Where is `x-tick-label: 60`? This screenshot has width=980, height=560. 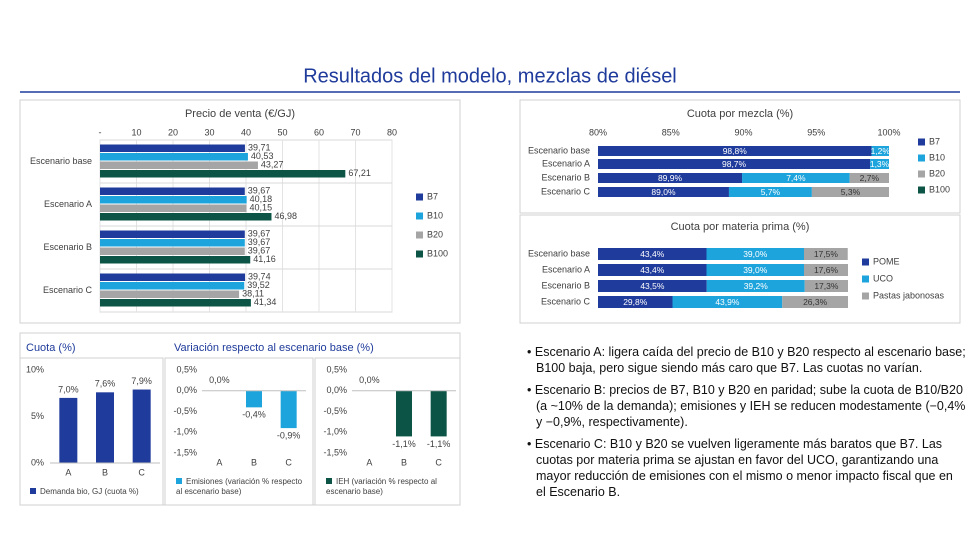
x-tick-label: 60 is located at coordinates (319, 132).